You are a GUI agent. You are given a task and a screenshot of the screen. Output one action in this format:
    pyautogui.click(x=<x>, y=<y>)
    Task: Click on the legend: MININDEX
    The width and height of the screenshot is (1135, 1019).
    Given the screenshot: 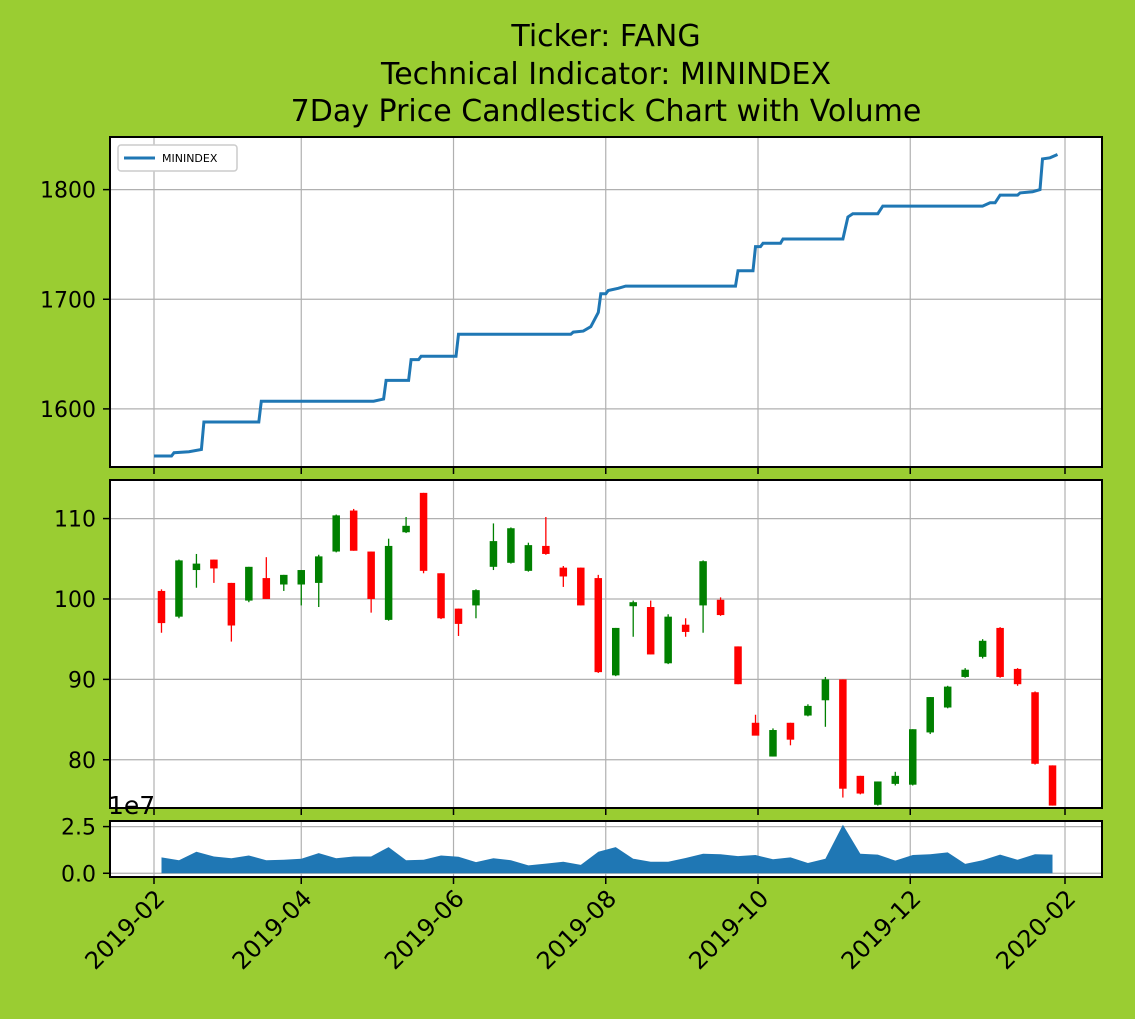 What is the action you would take?
    pyautogui.click(x=177, y=158)
    